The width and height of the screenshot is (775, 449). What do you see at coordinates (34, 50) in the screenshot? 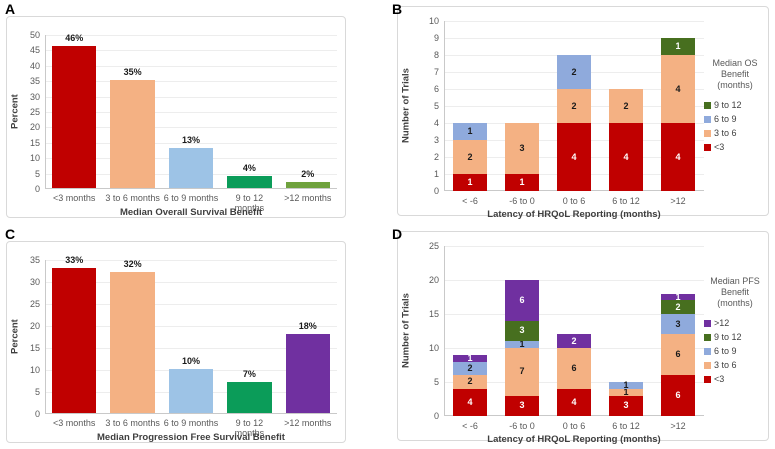
I see `y-tick-label: 45` at bounding box center [34, 50].